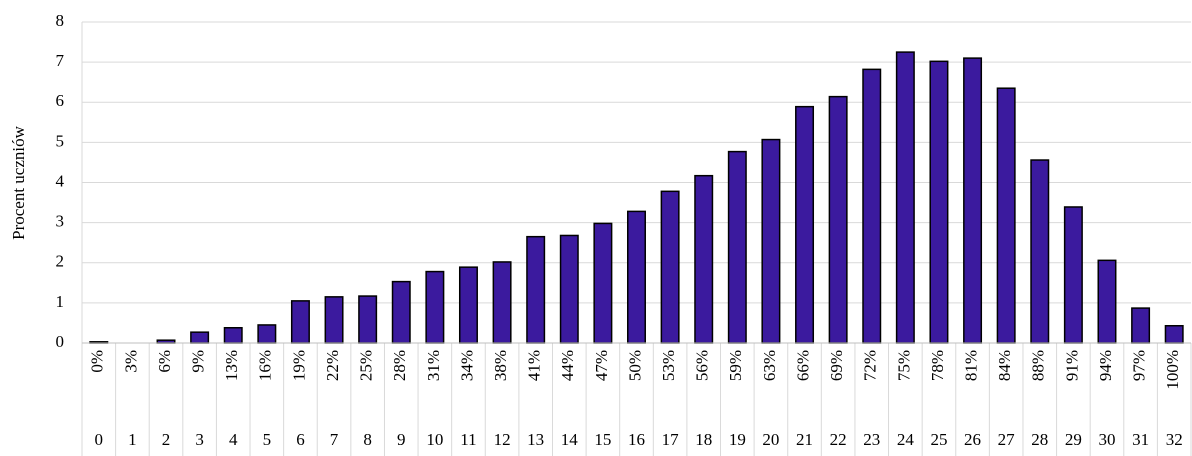  What do you see at coordinates (60, 221) in the screenshot?
I see `y-tick-label: 3` at bounding box center [60, 221].